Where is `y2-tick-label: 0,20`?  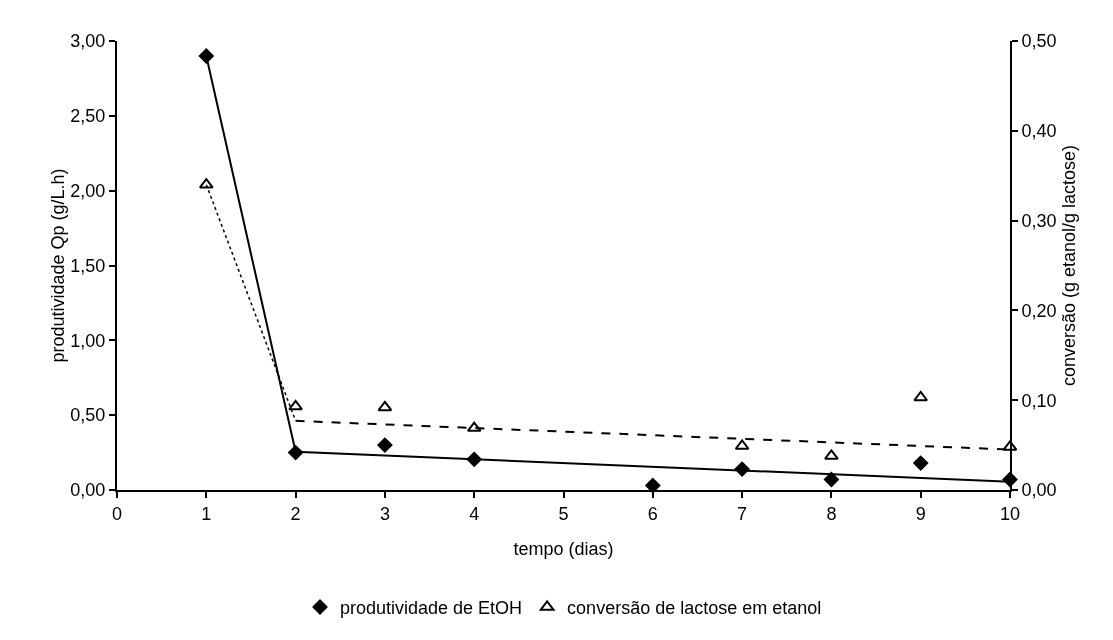 y2-tick-label: 0,20 is located at coordinates (1039, 310).